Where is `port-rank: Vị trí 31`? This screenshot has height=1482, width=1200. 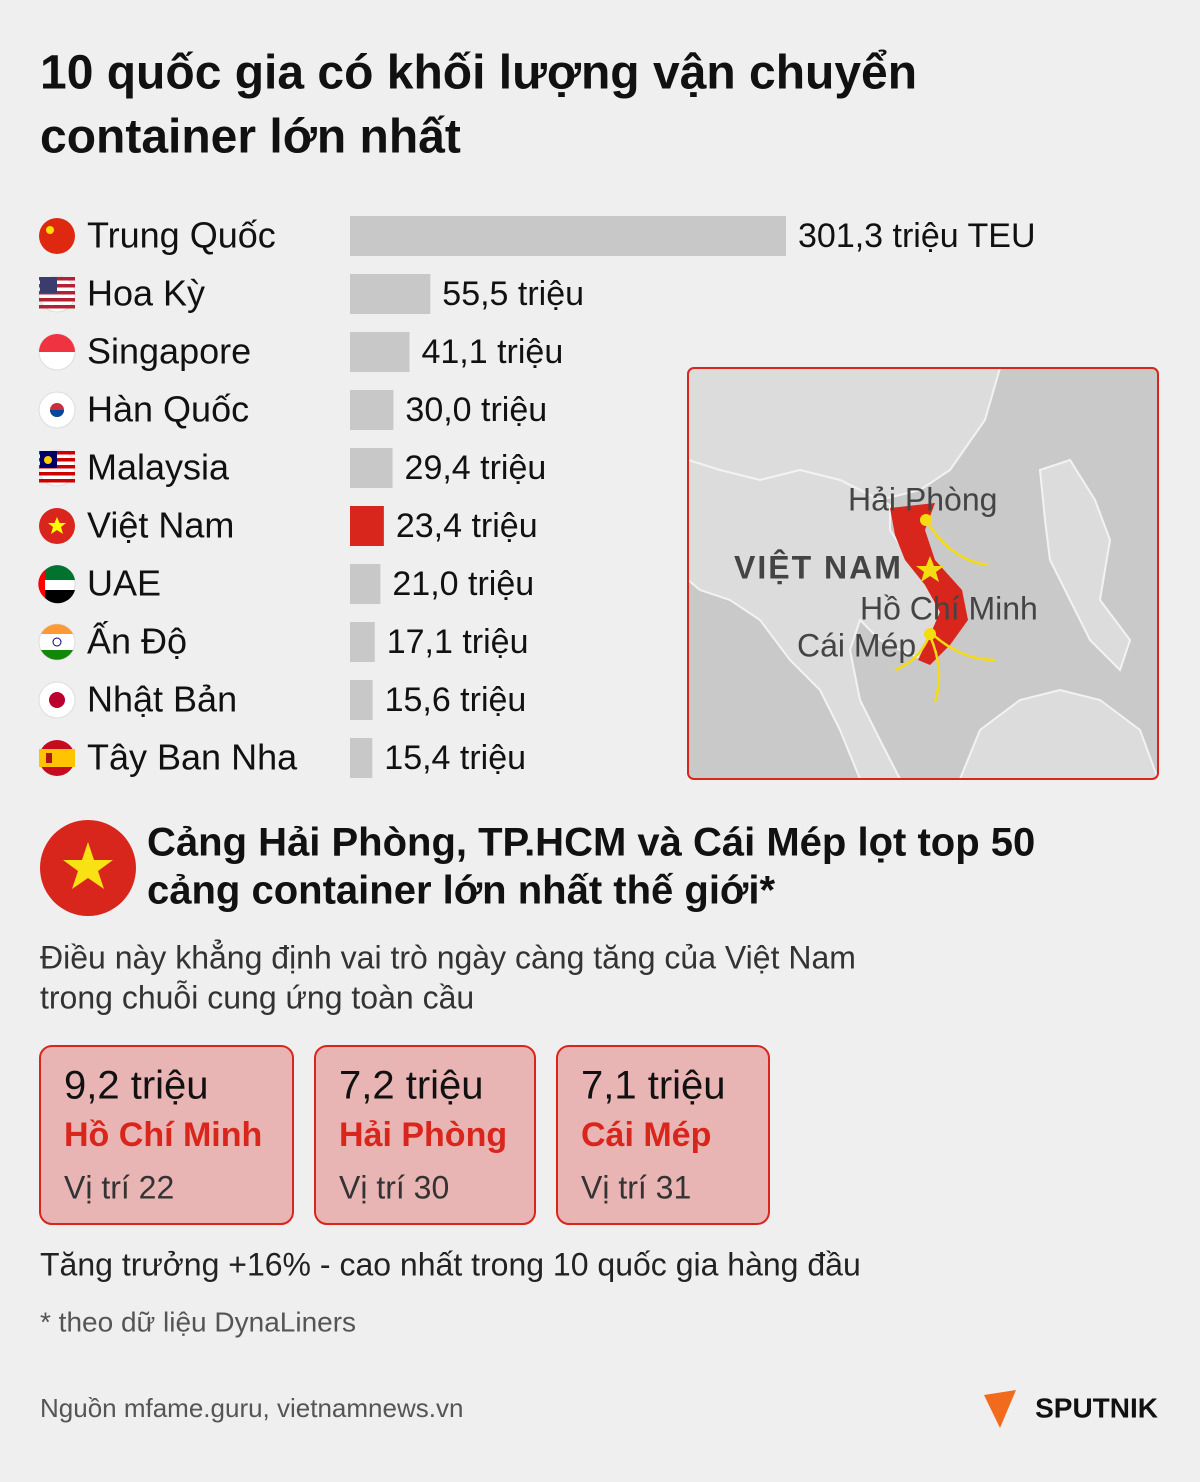 port-rank: Vị trí 31 is located at coordinates (636, 1187).